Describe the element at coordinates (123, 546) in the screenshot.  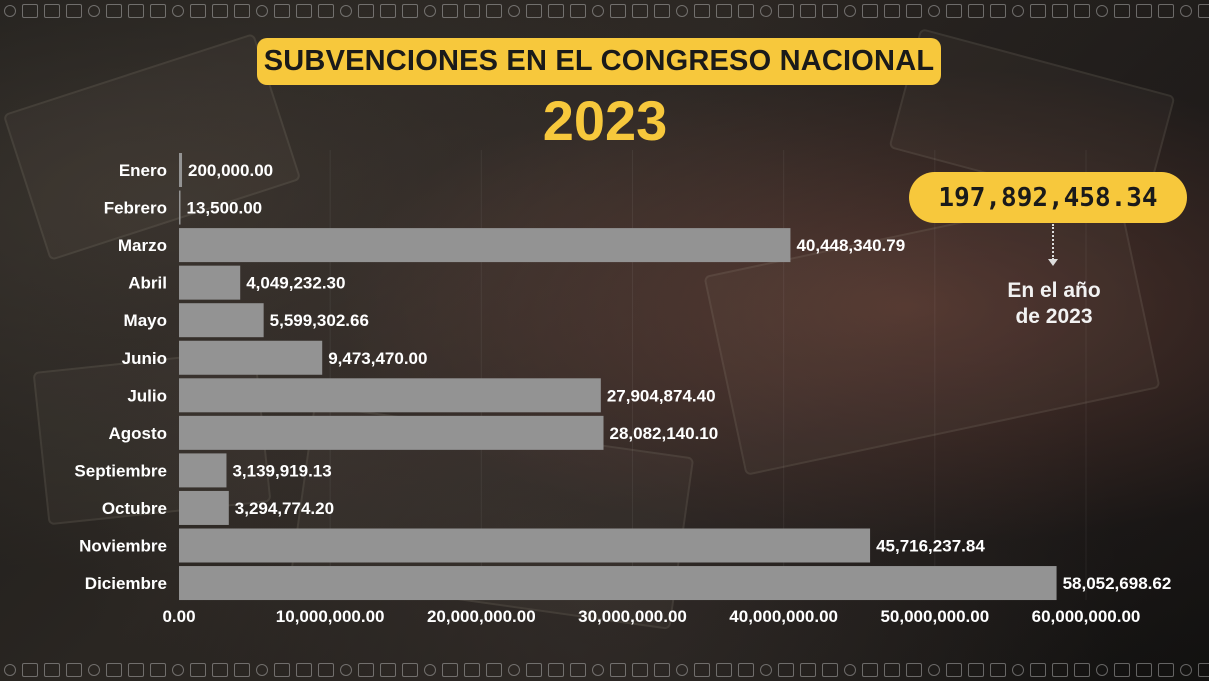
I see `category-label: Noviembre` at that location.